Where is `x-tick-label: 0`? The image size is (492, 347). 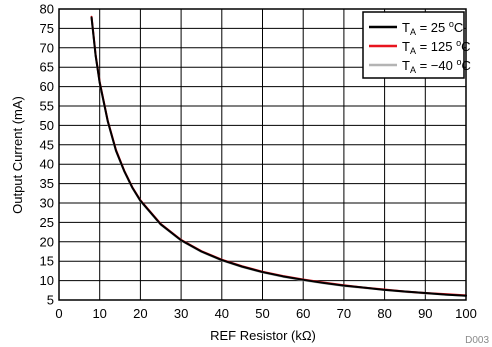 x-tick-label: 0 is located at coordinates (58, 313).